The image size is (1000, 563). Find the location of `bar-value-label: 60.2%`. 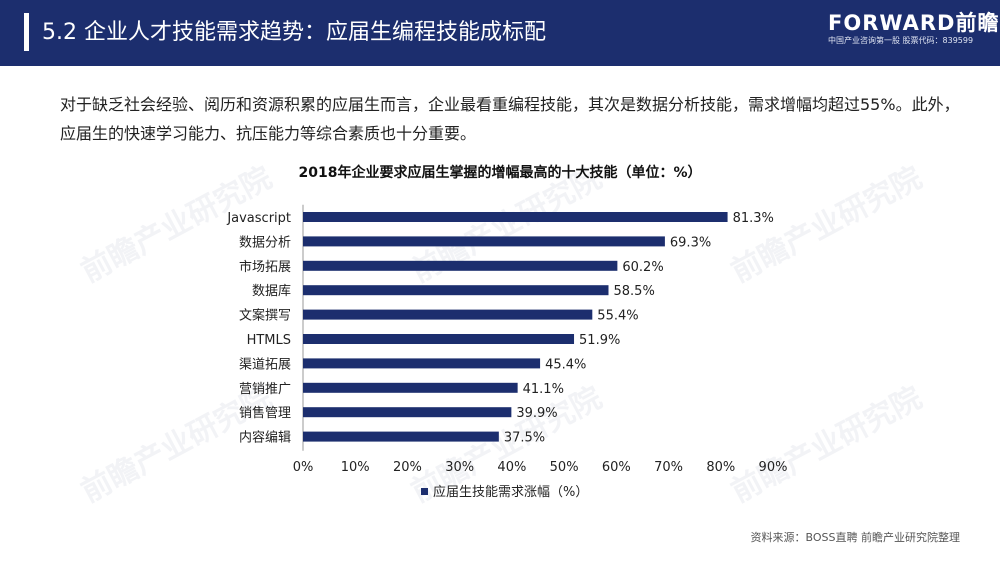

bar-value-label: 60.2% is located at coordinates (642, 267).